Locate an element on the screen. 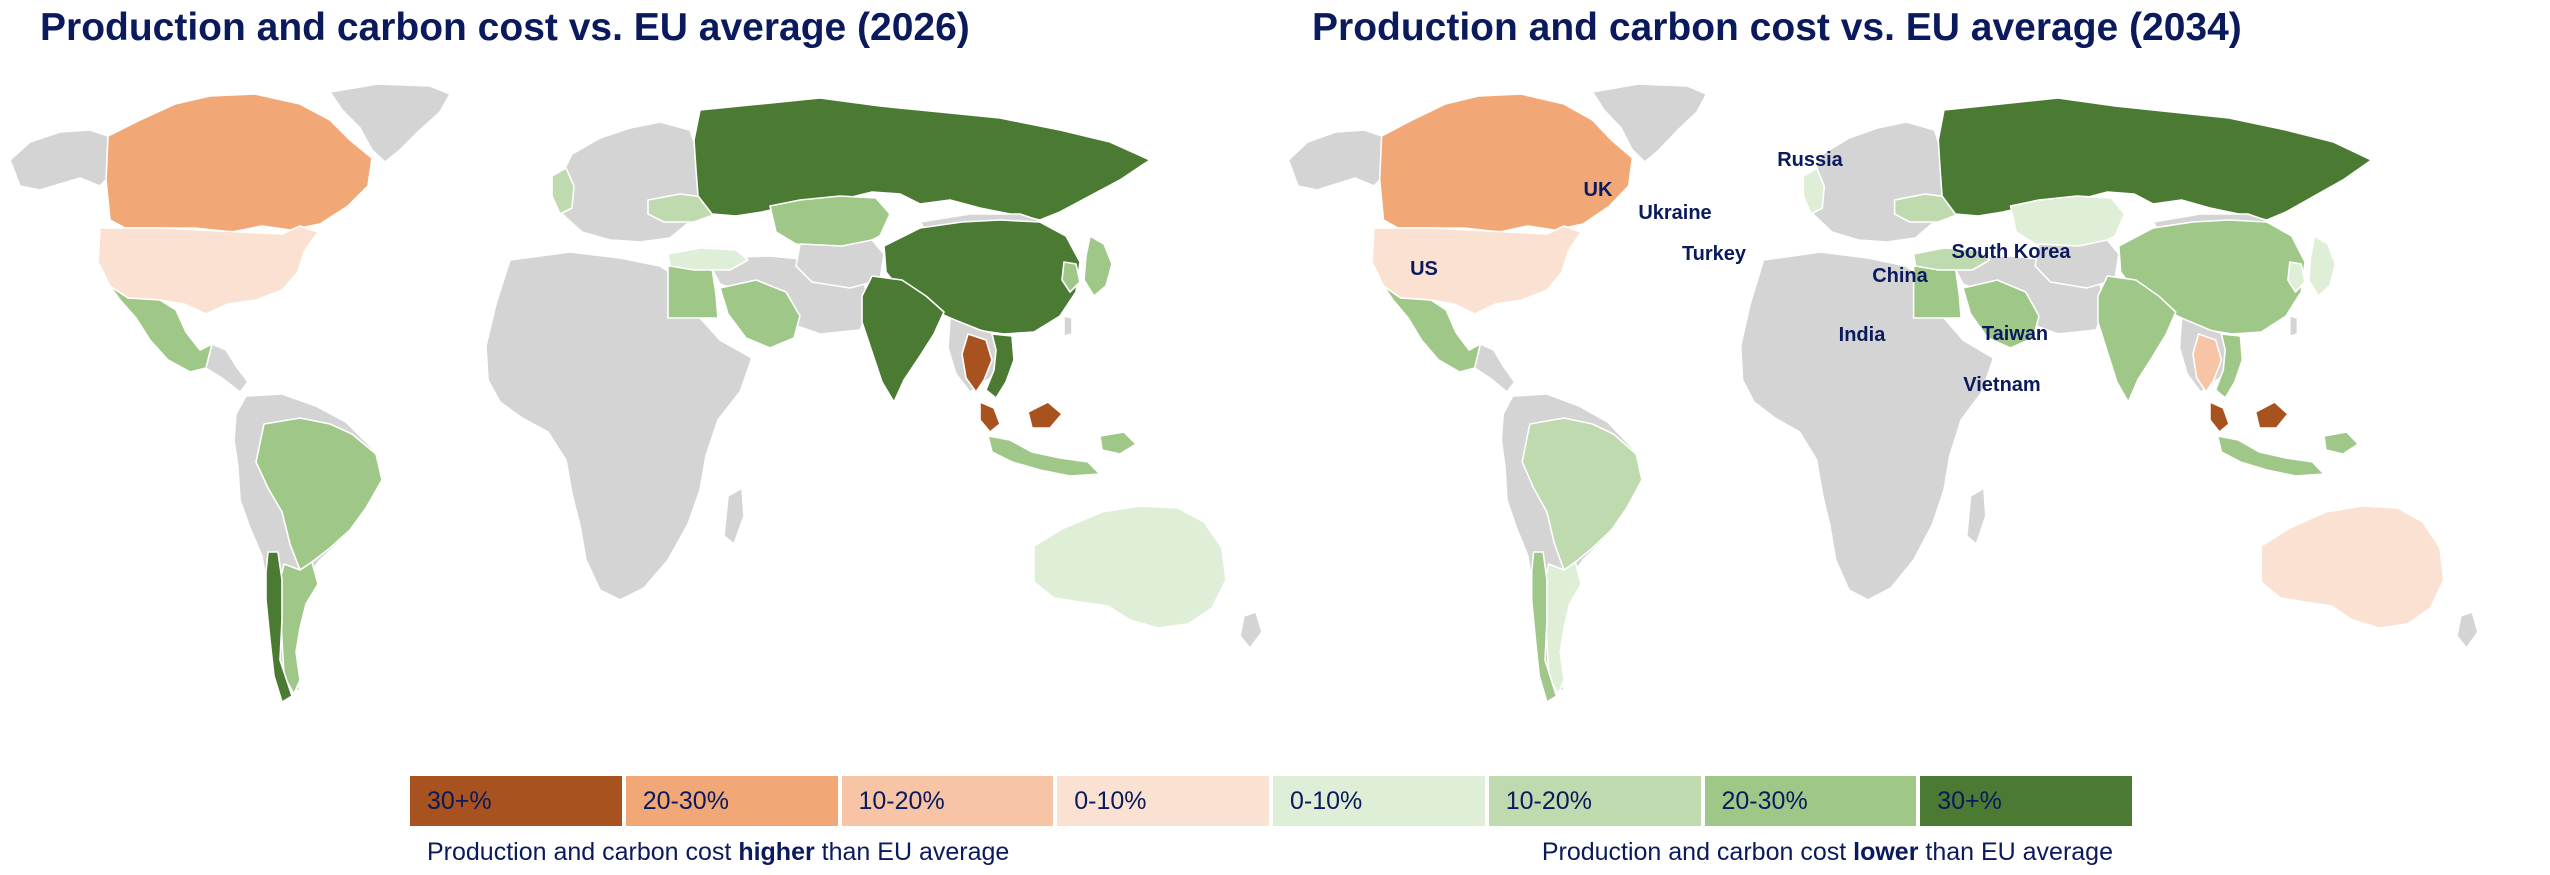 The image size is (2550, 875). legend-swatch-lower-10-20: 10-20% is located at coordinates (1594, 801).